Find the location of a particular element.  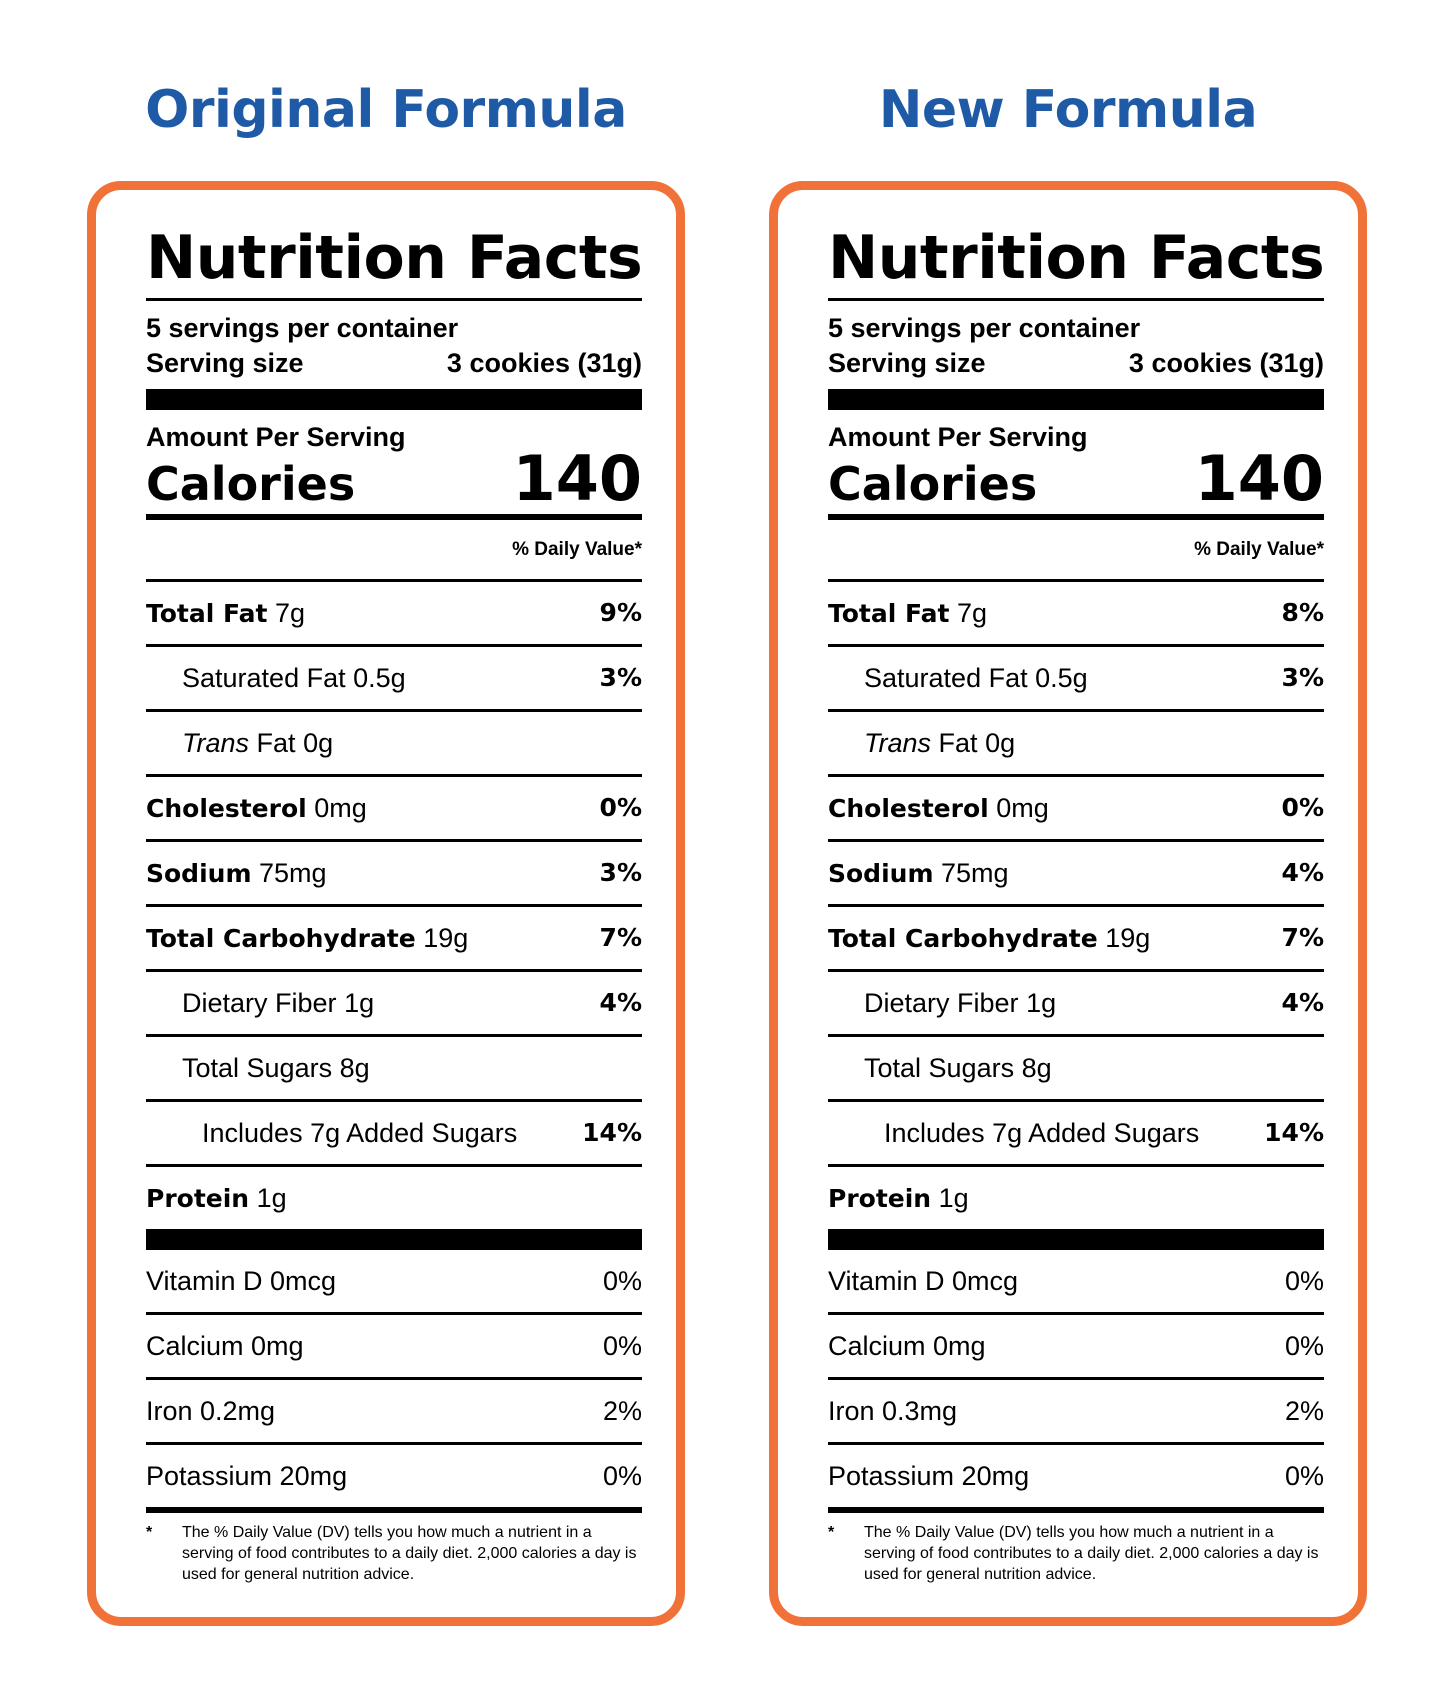

daily-value-percent: 4% is located at coordinates (1302, 872).